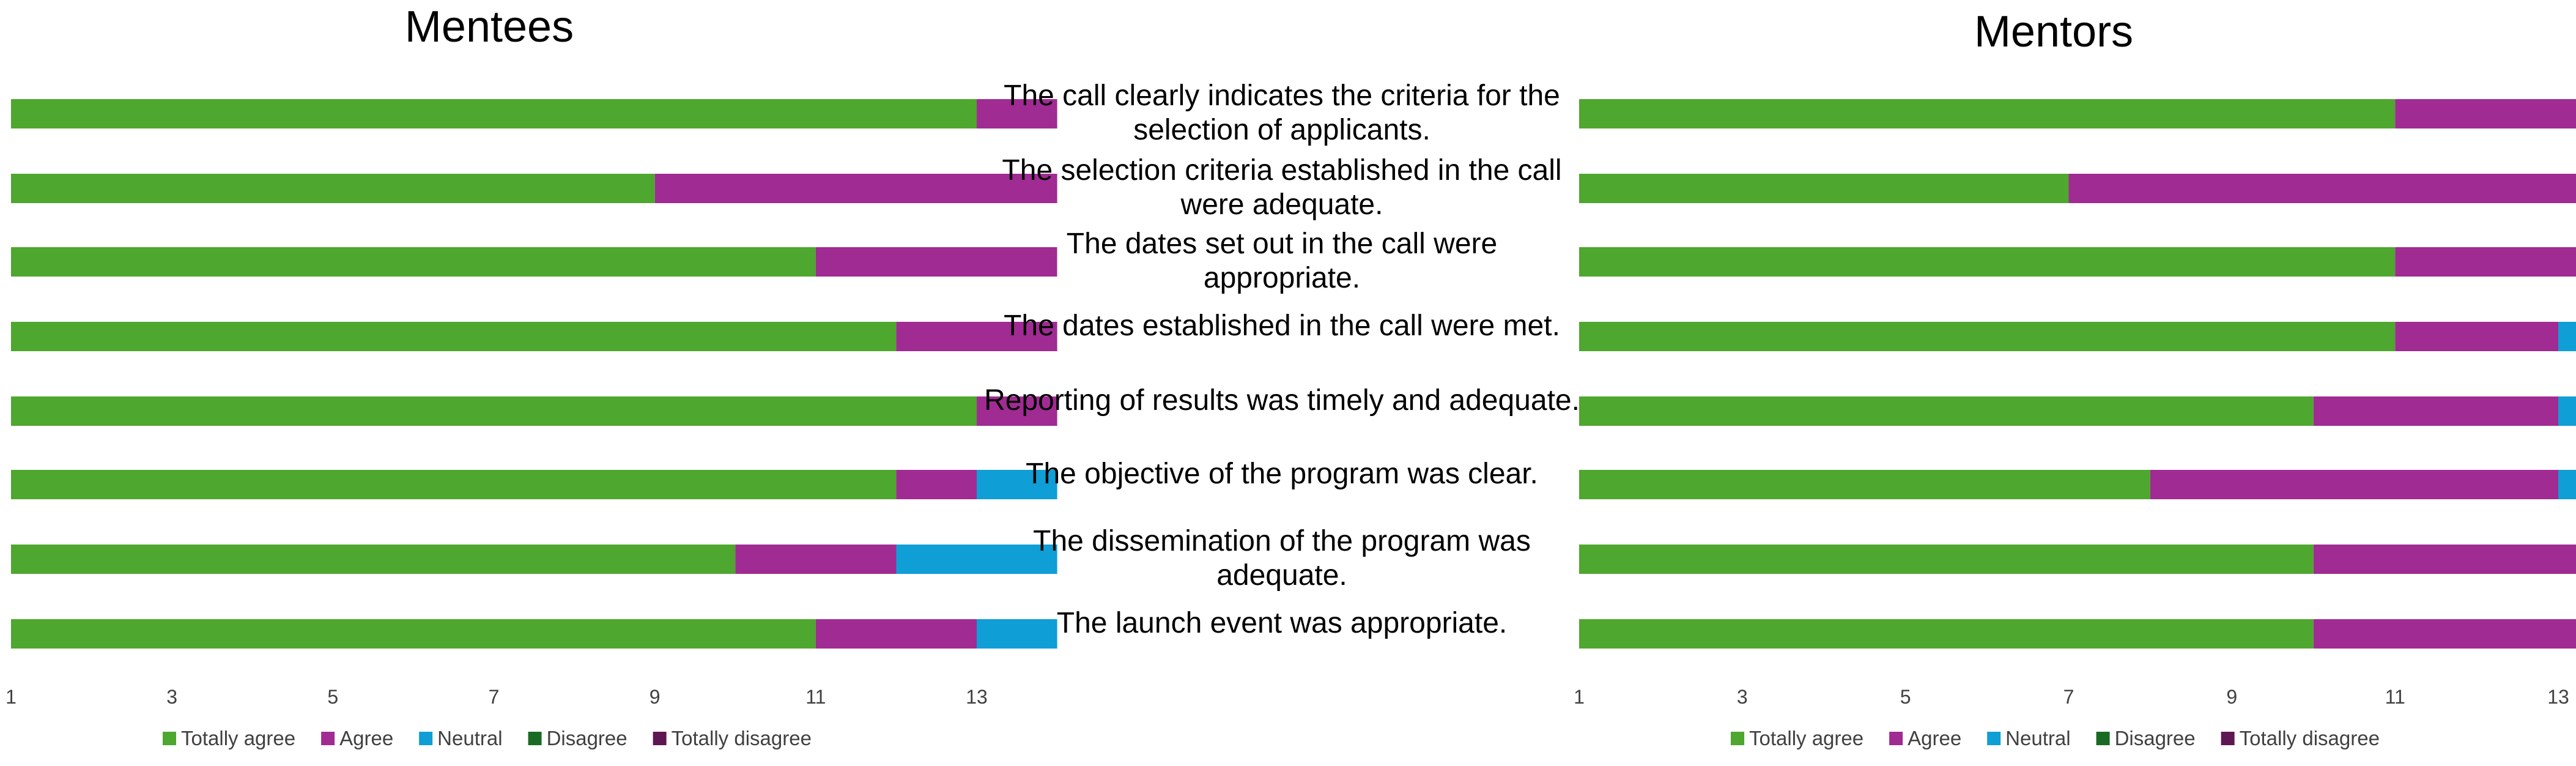 The height and width of the screenshot is (766, 2576). I want to click on mentees-bar-q1-agree, so click(1017, 113).